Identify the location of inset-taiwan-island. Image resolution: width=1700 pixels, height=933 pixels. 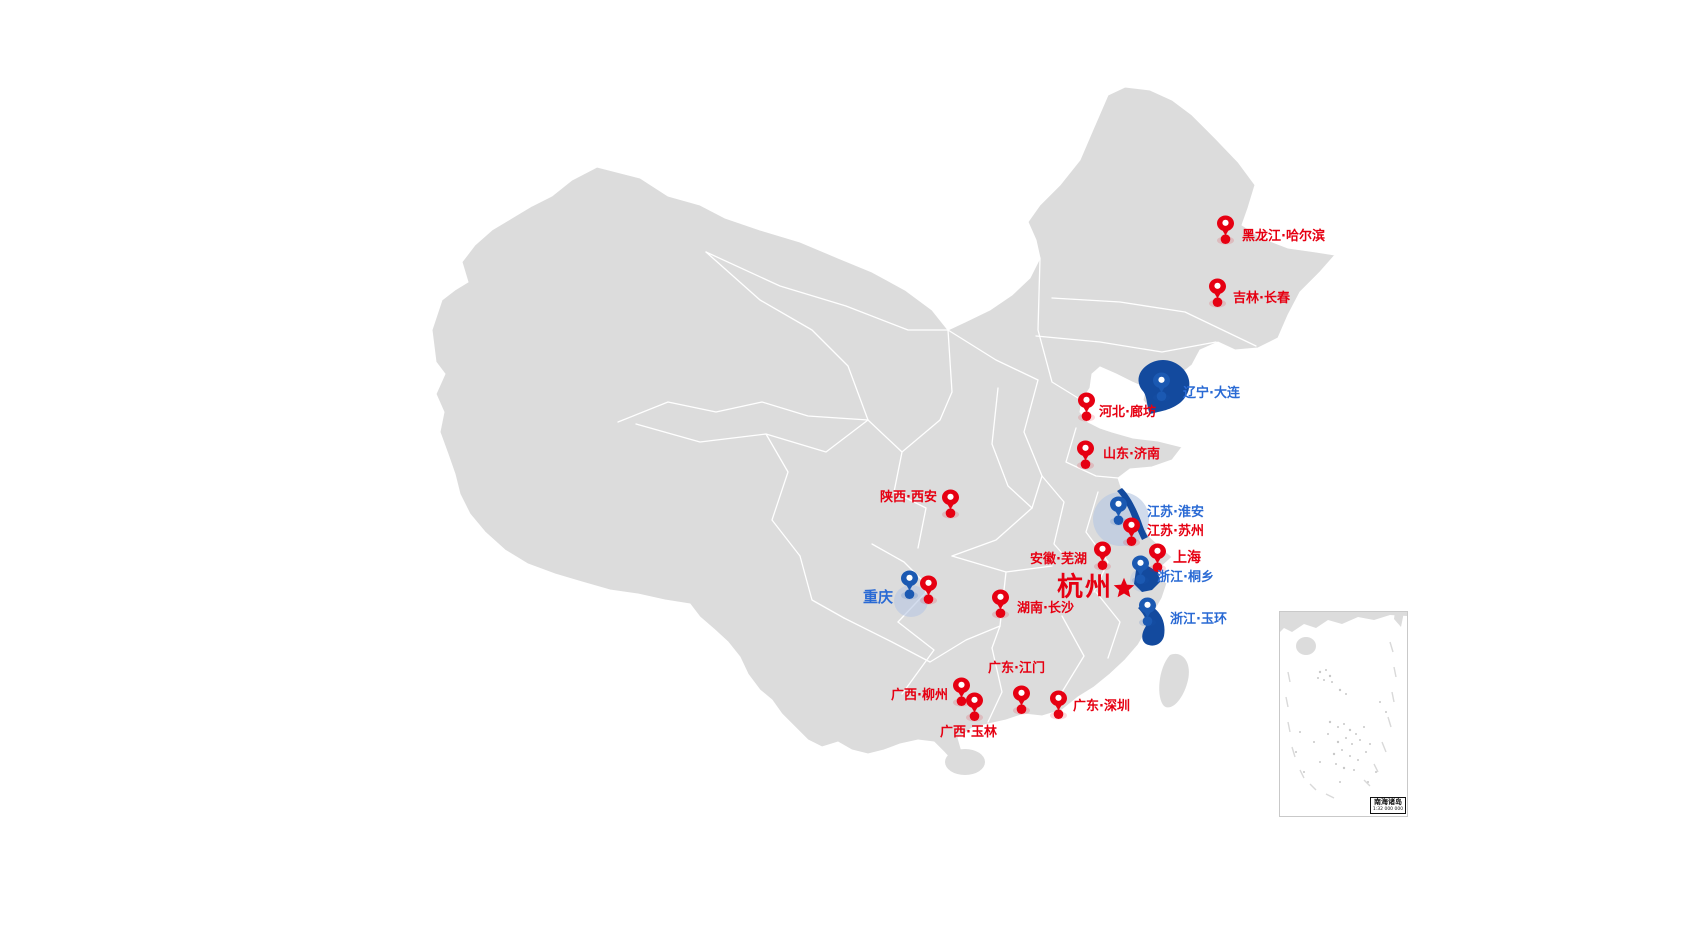
(1399, 619).